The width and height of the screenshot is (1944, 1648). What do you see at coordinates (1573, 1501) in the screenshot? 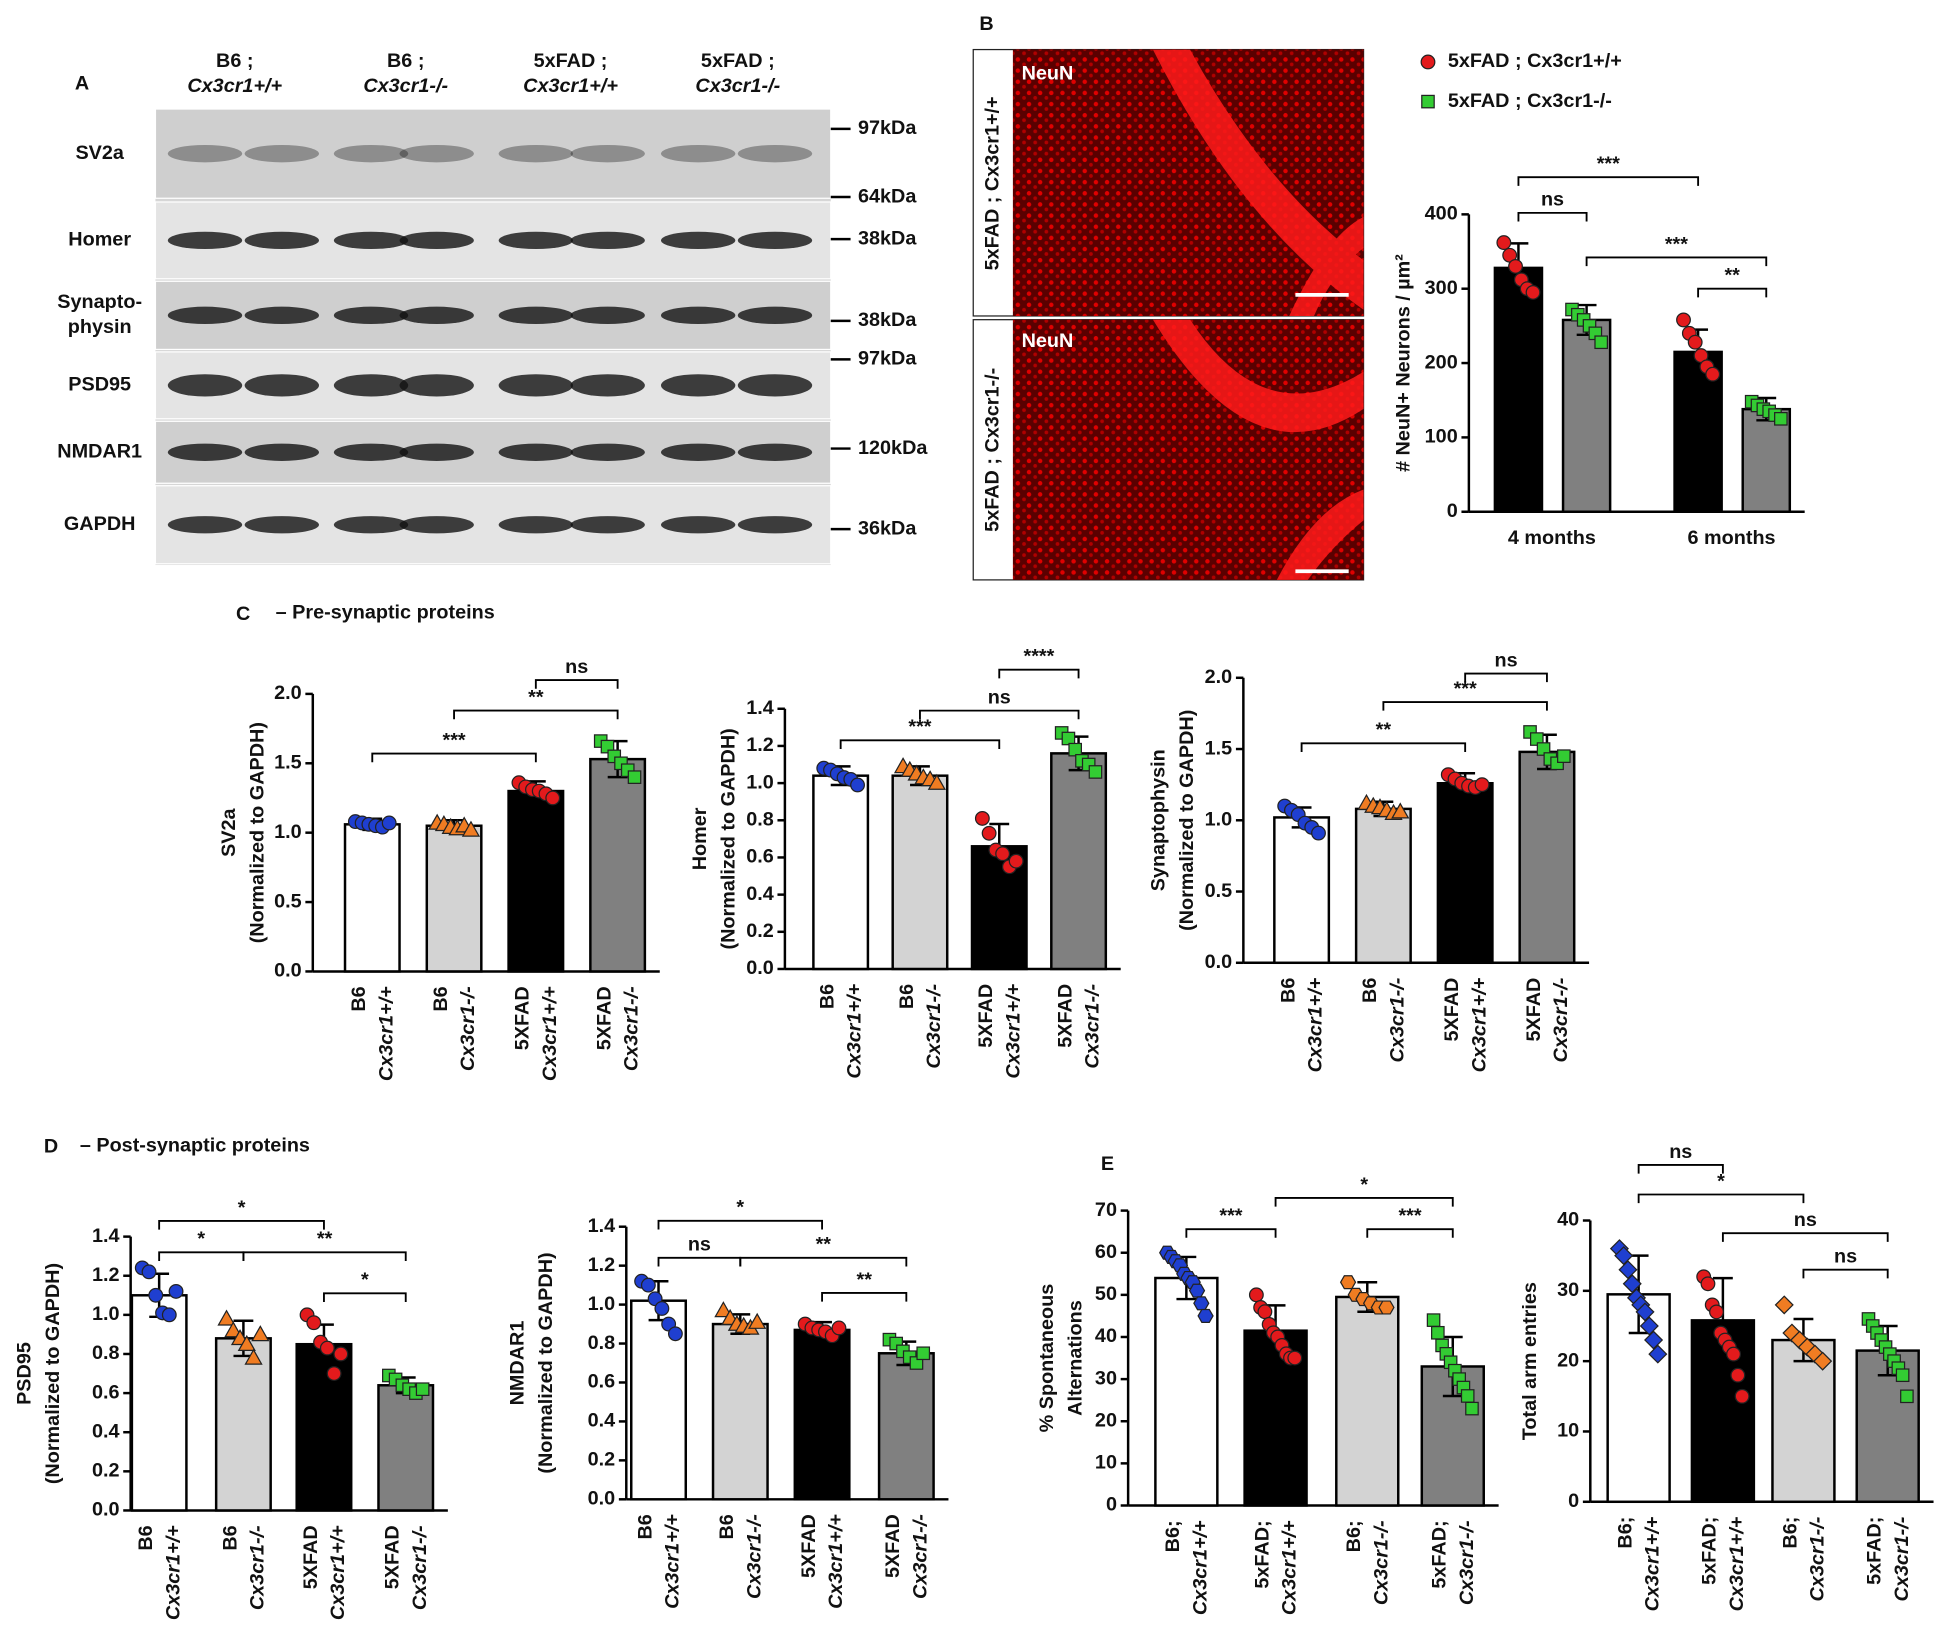
I see `y-tick-label: 0` at bounding box center [1573, 1501].